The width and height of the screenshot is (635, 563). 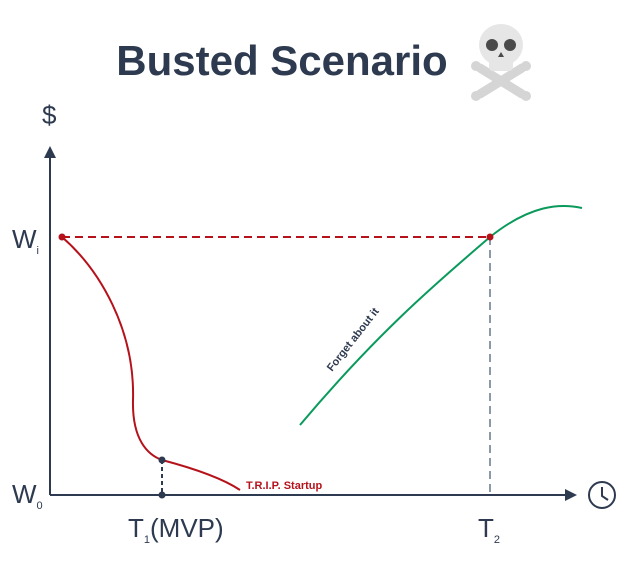 What do you see at coordinates (176, 529) in the screenshot?
I see `x-tick-t1: T1(MVP)` at bounding box center [176, 529].